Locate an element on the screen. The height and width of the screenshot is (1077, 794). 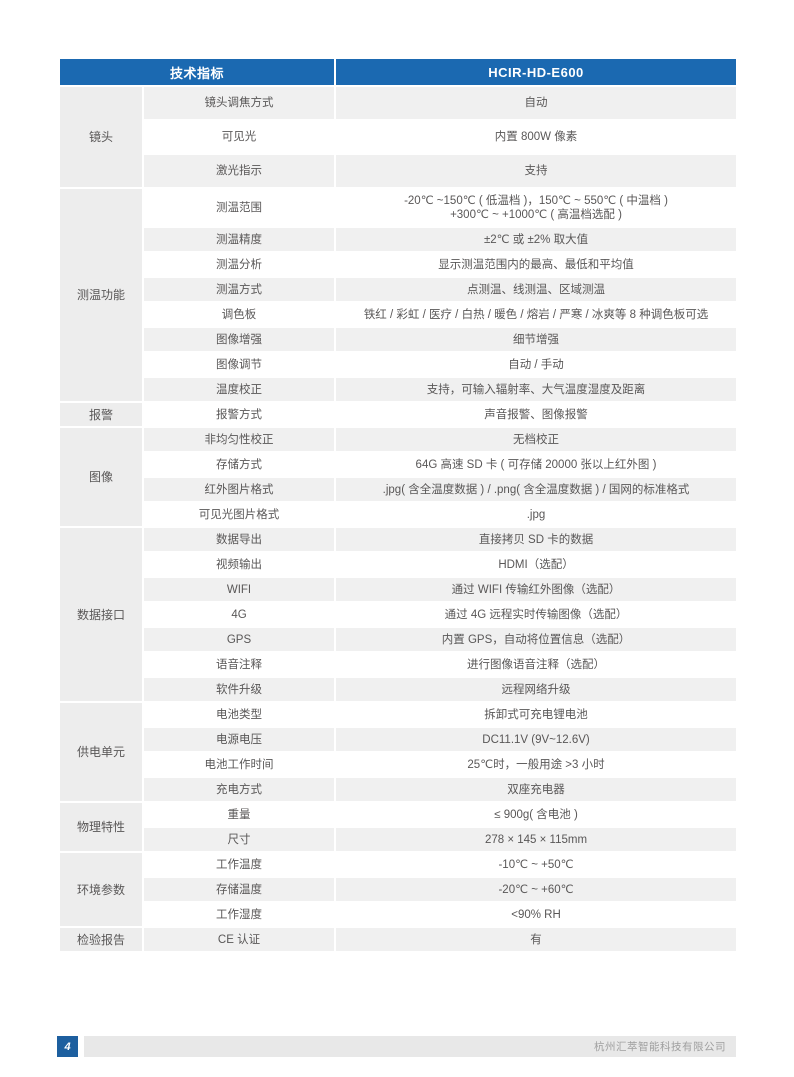
table-row: 物理特性 重量 ≤ 900g( 含电池 ) is located at coordinates (398, 827).